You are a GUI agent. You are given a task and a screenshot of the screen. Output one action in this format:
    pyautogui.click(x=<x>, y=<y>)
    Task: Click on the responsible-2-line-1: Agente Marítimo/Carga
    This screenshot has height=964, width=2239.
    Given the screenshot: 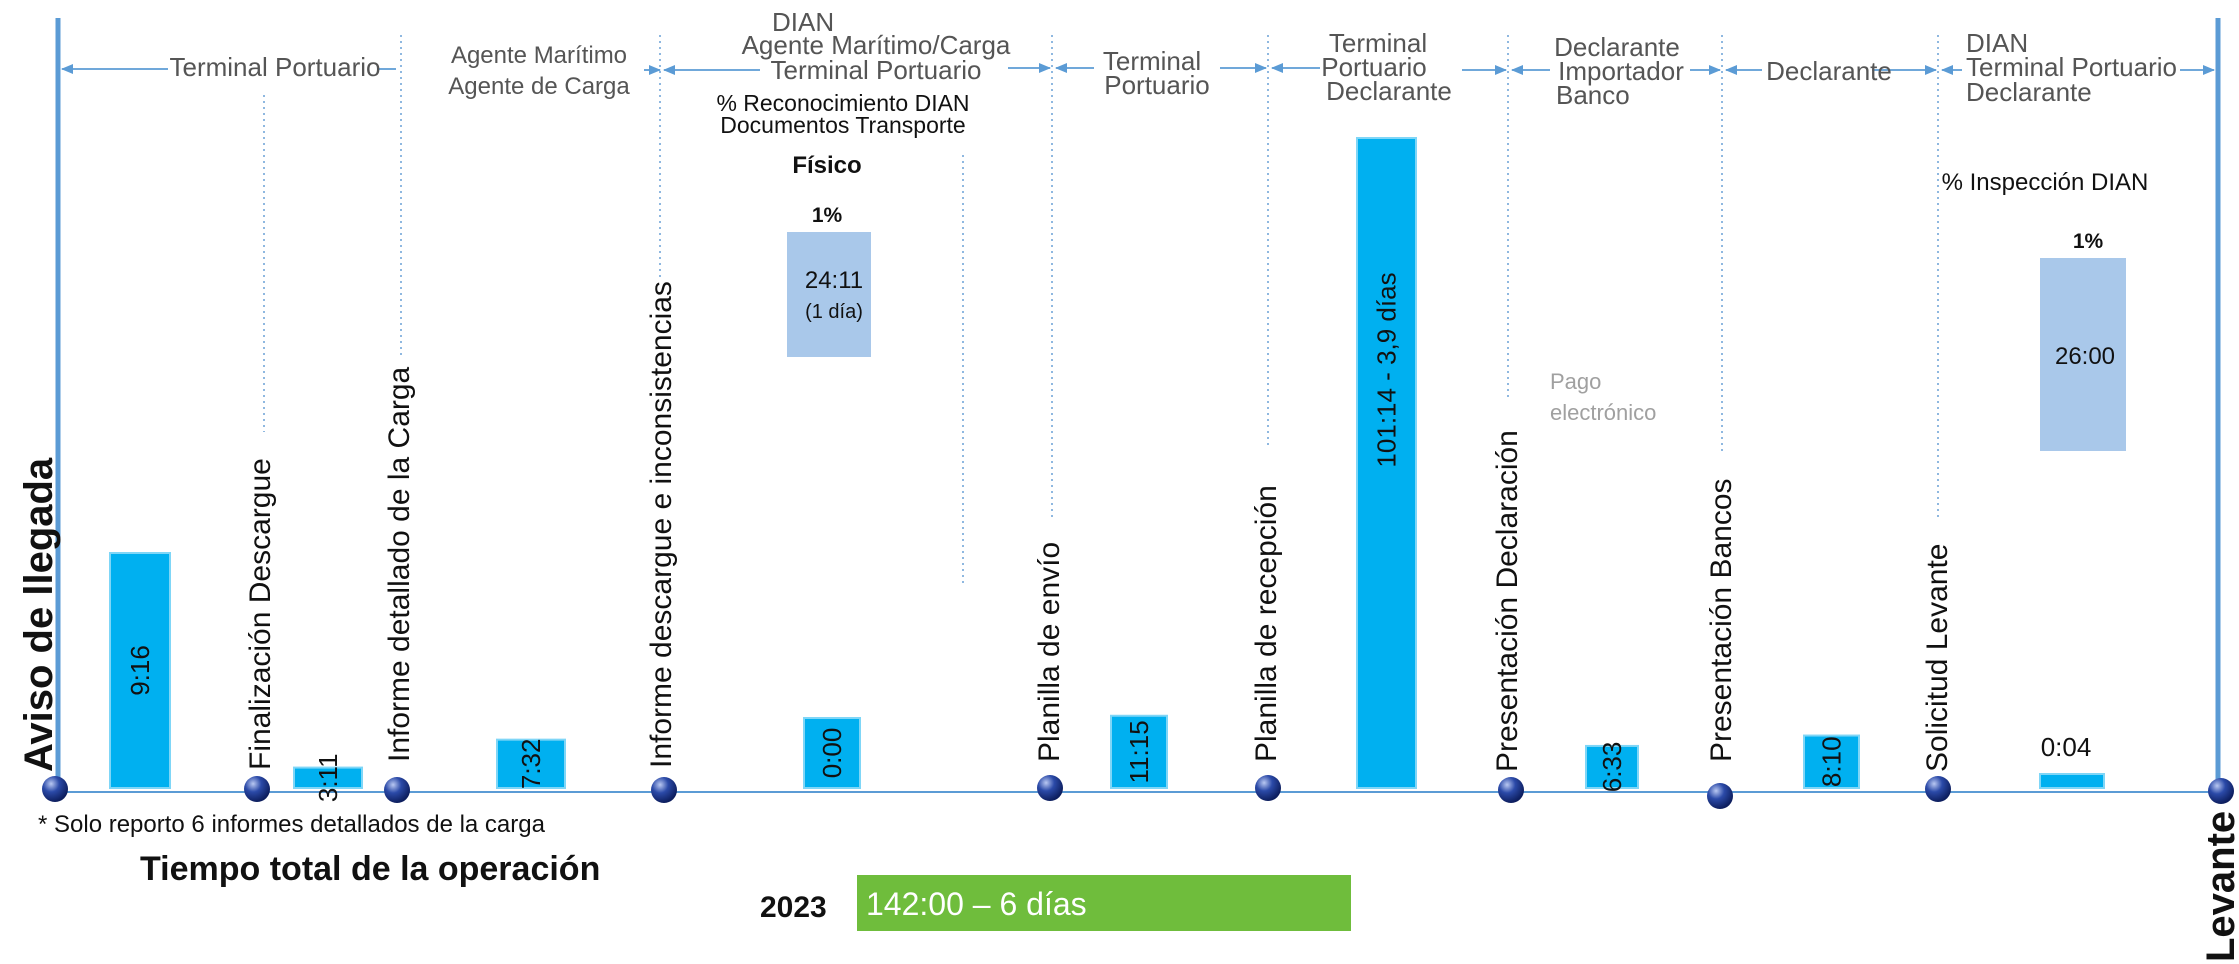 What is the action you would take?
    pyautogui.click(x=876, y=45)
    